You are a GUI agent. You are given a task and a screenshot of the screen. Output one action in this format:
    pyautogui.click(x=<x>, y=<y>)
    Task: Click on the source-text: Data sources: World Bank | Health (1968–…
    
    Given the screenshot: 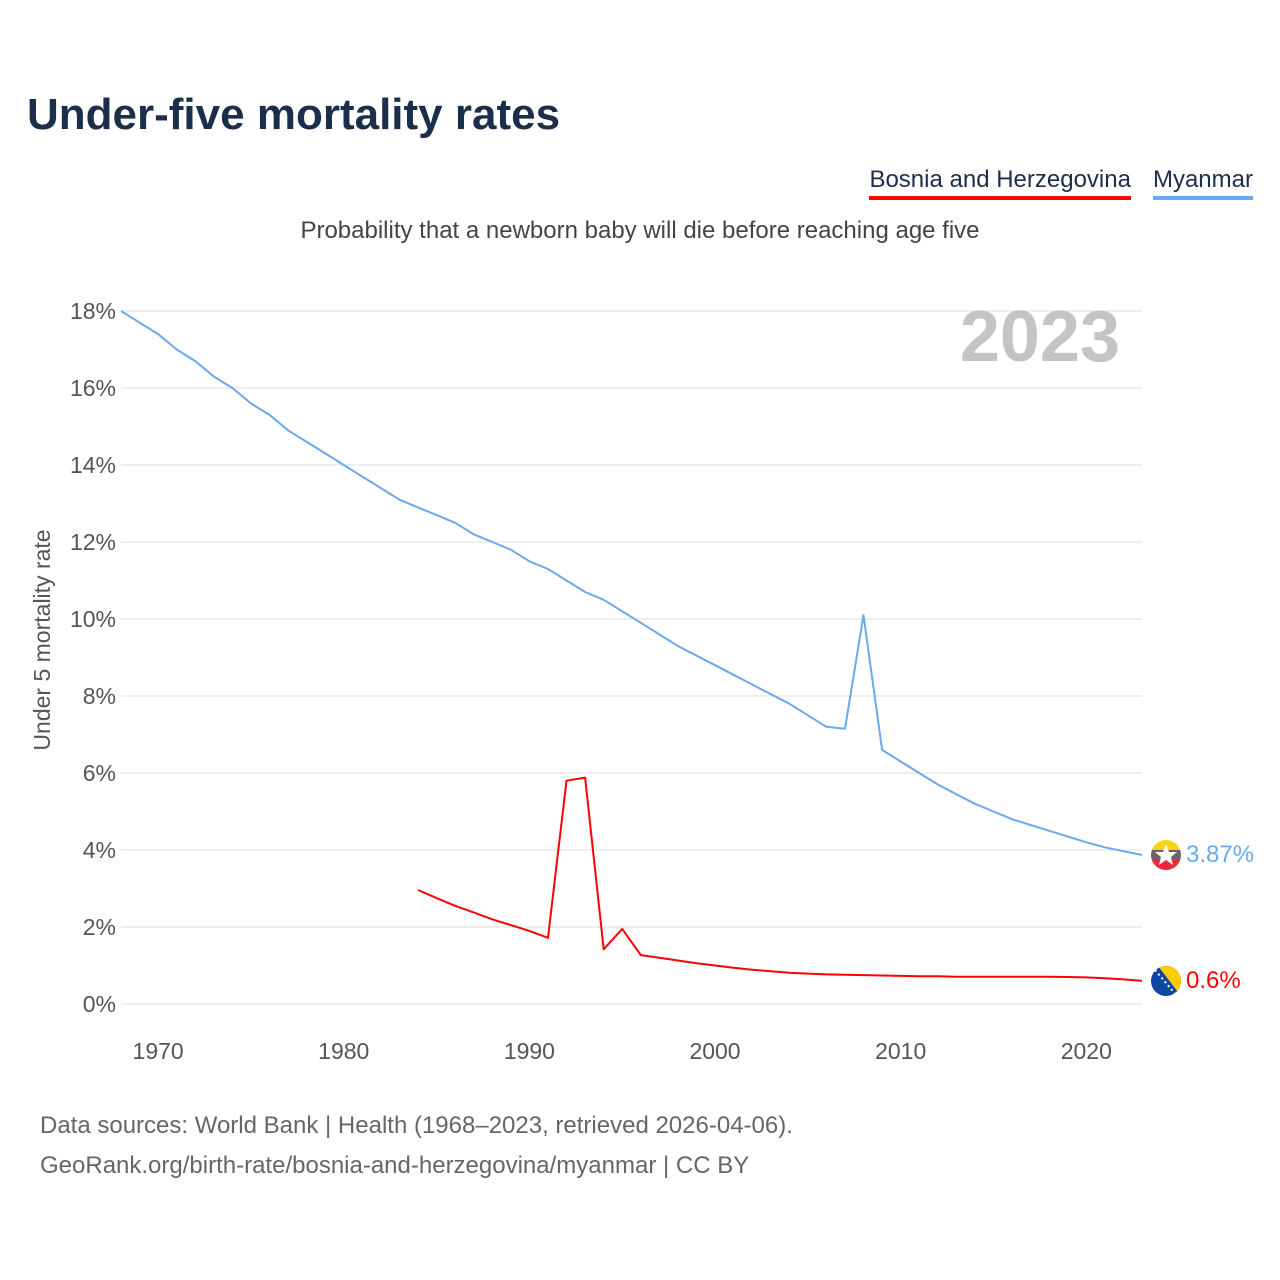 What is the action you would take?
    pyautogui.click(x=416, y=1125)
    